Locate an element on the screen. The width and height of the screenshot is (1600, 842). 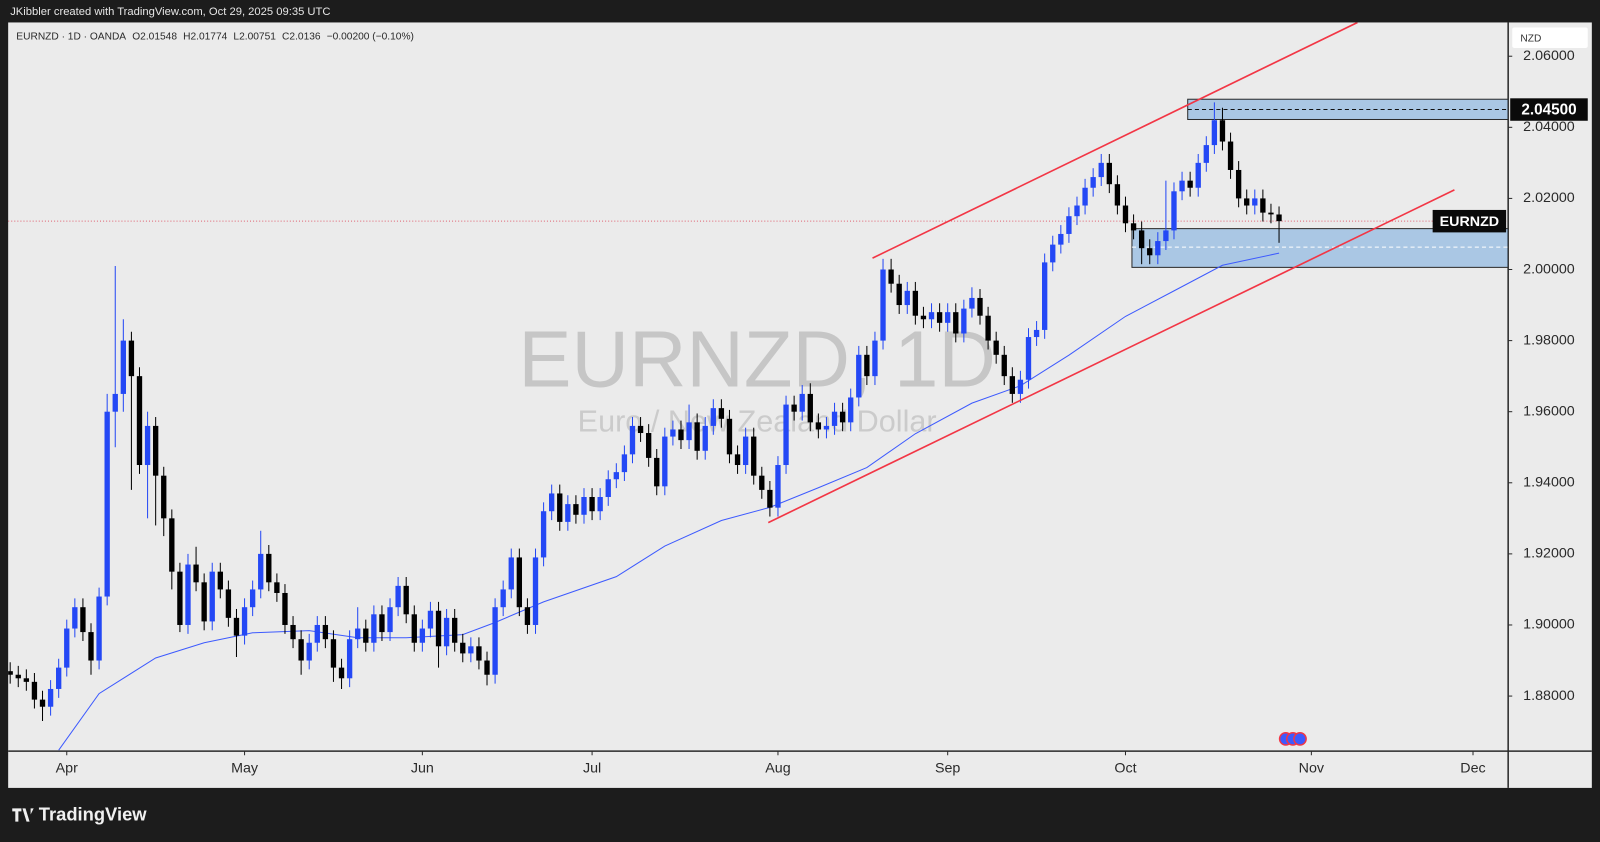
y-tick-label: 2.06000 is located at coordinates (1549, 56).